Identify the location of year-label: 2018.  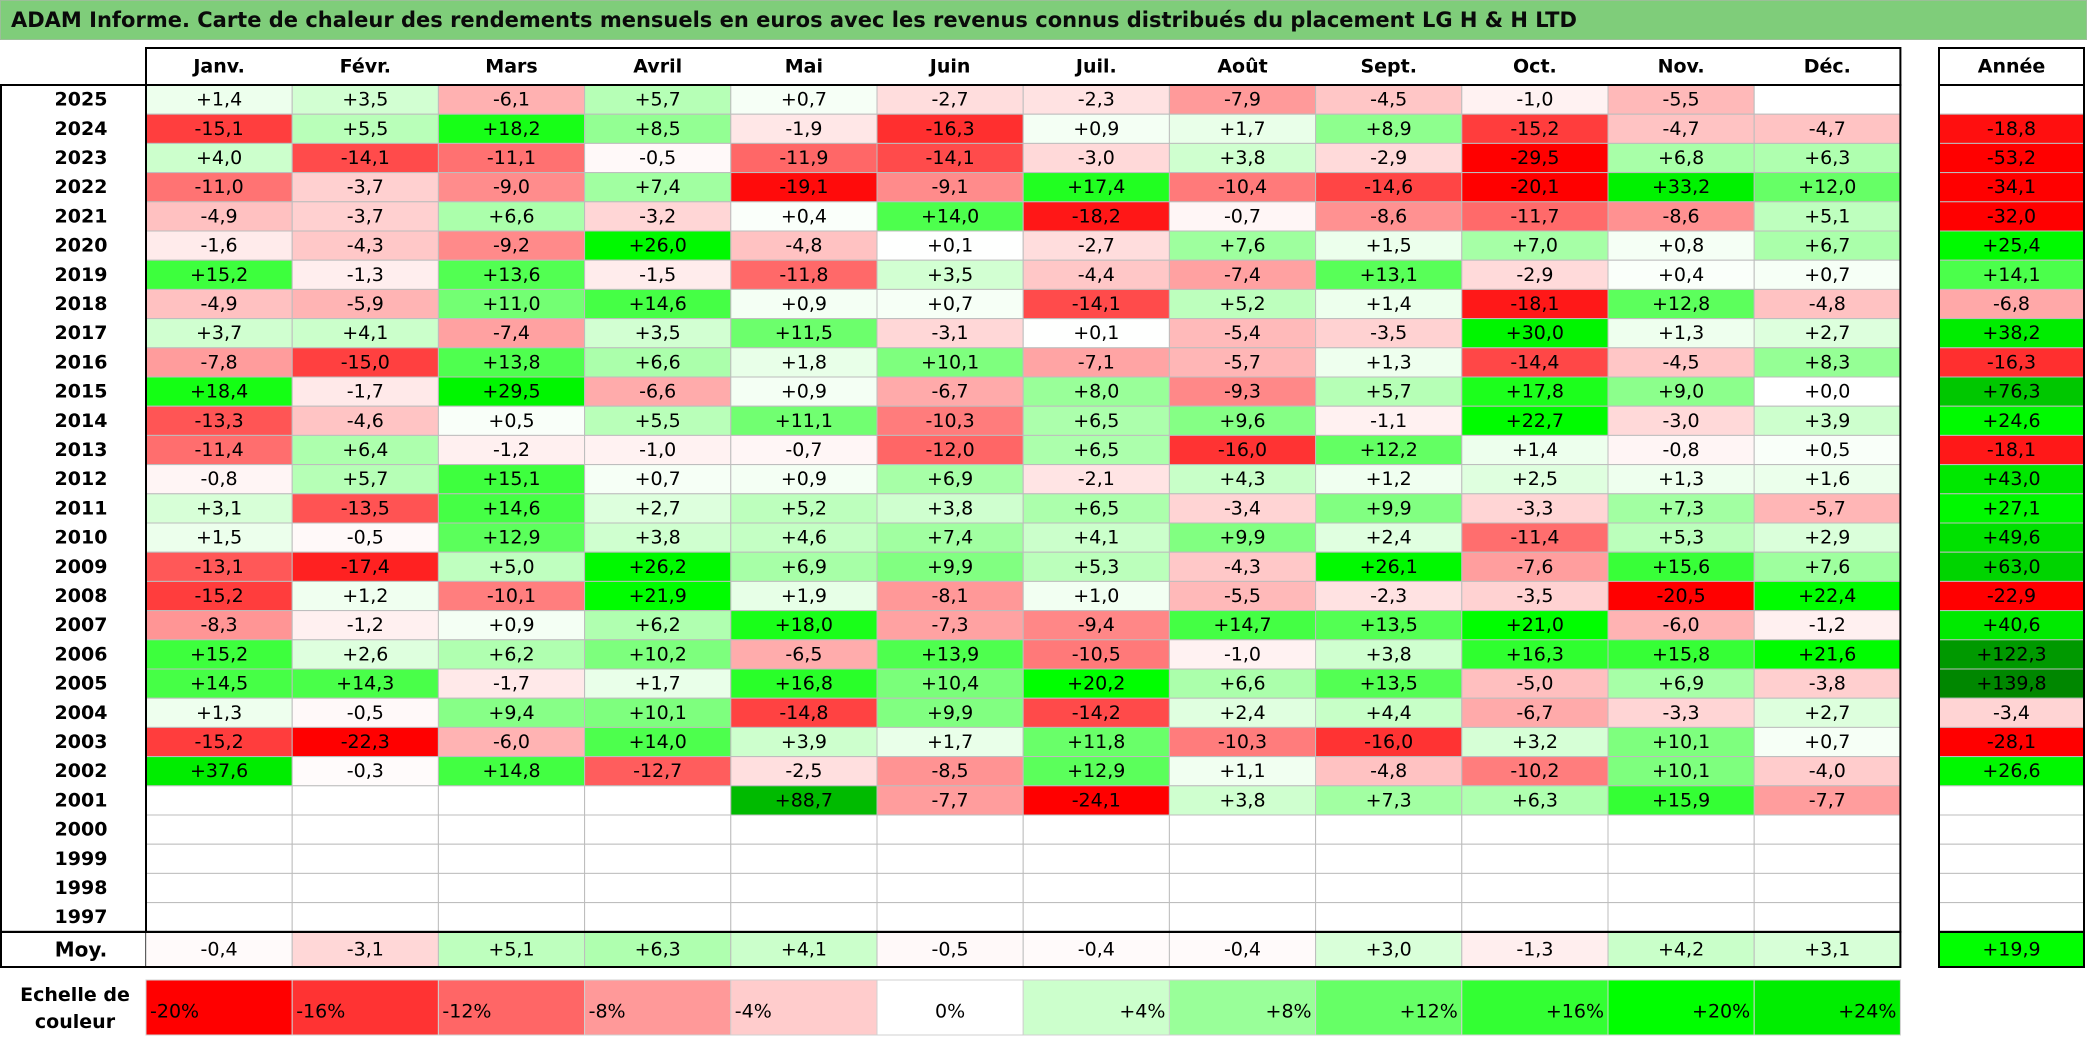
(81, 304).